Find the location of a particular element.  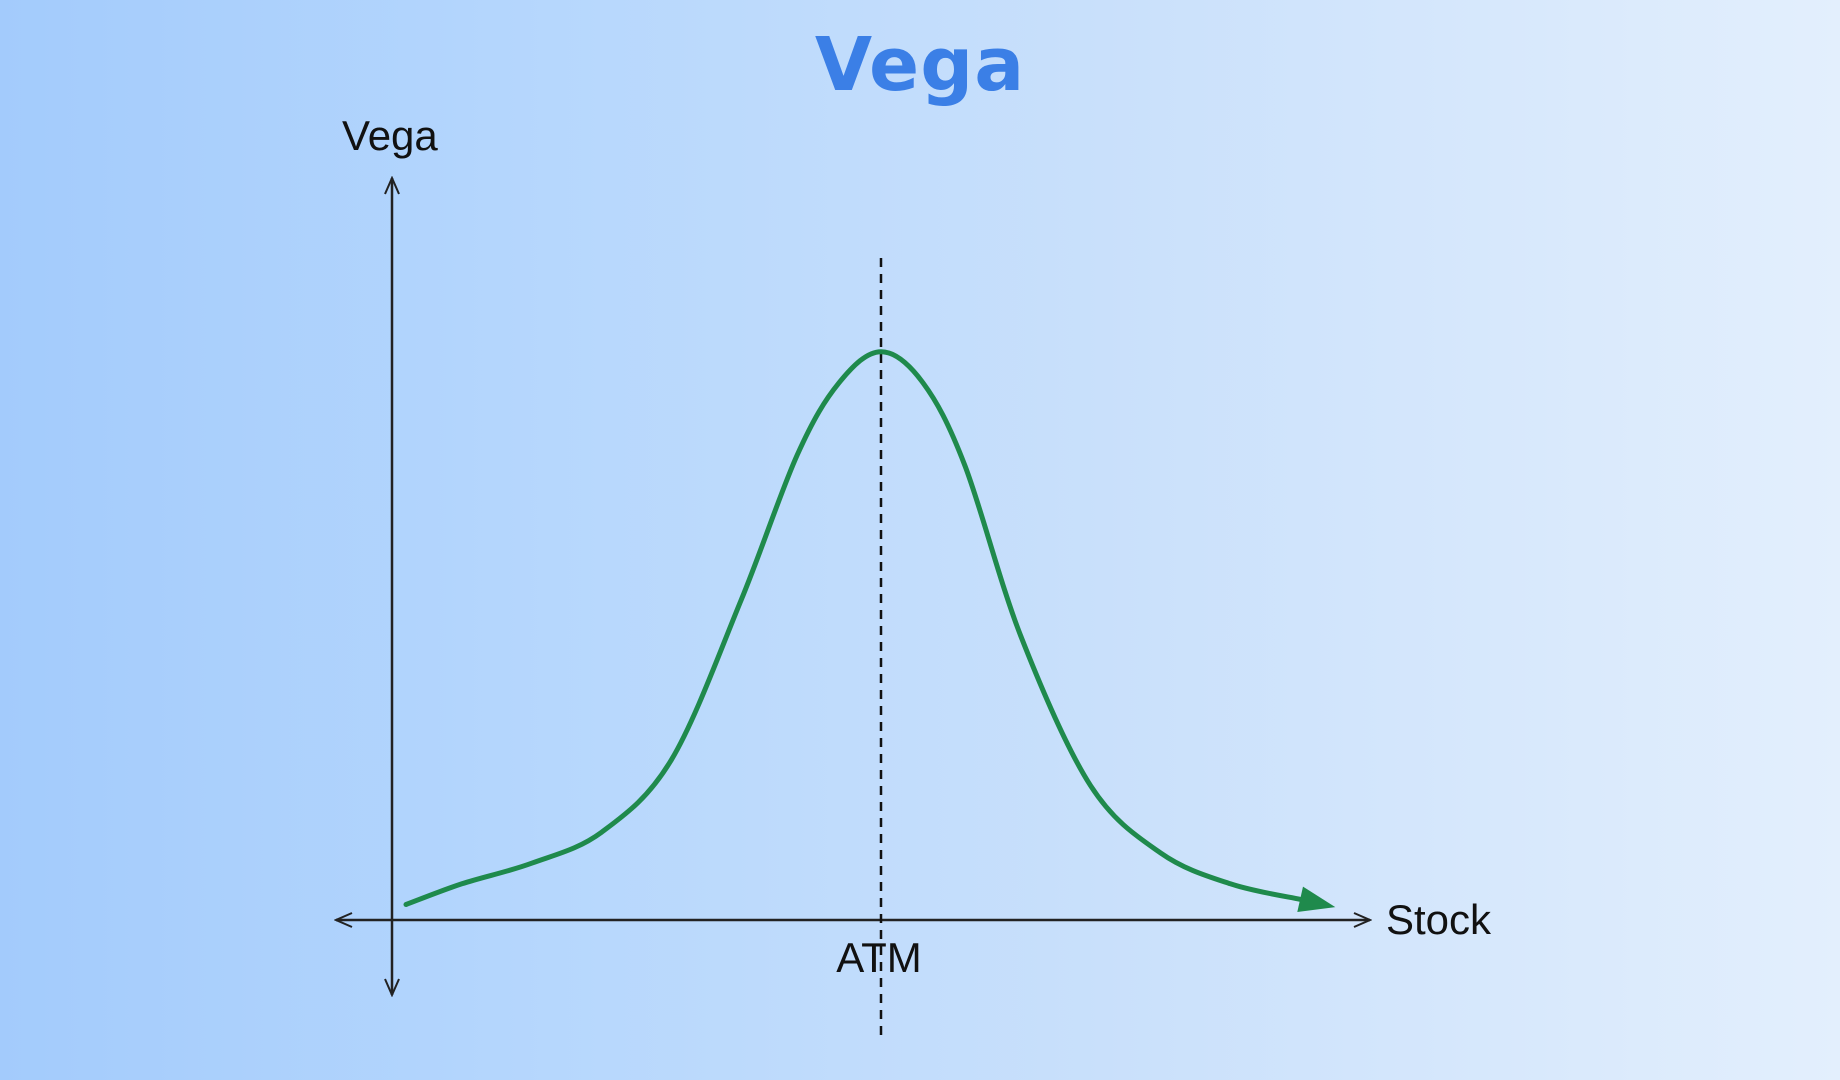

x-axis-label: Stock is located at coordinates (1439, 919).